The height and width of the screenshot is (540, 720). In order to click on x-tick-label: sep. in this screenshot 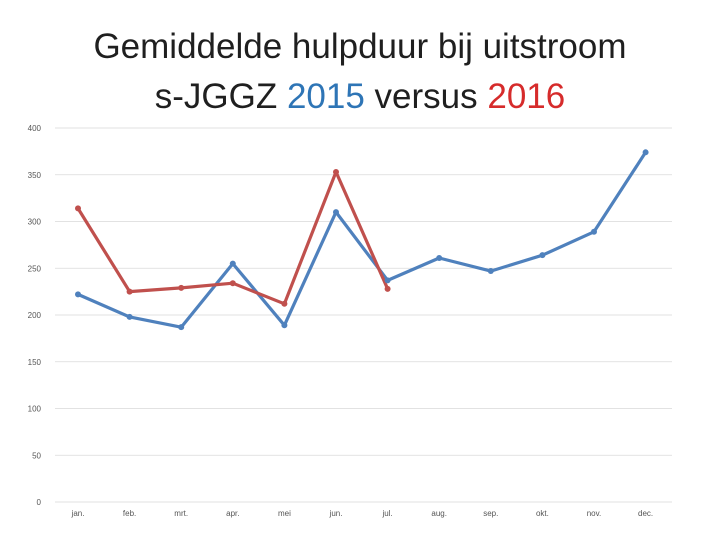, I will do `click(490, 513)`.